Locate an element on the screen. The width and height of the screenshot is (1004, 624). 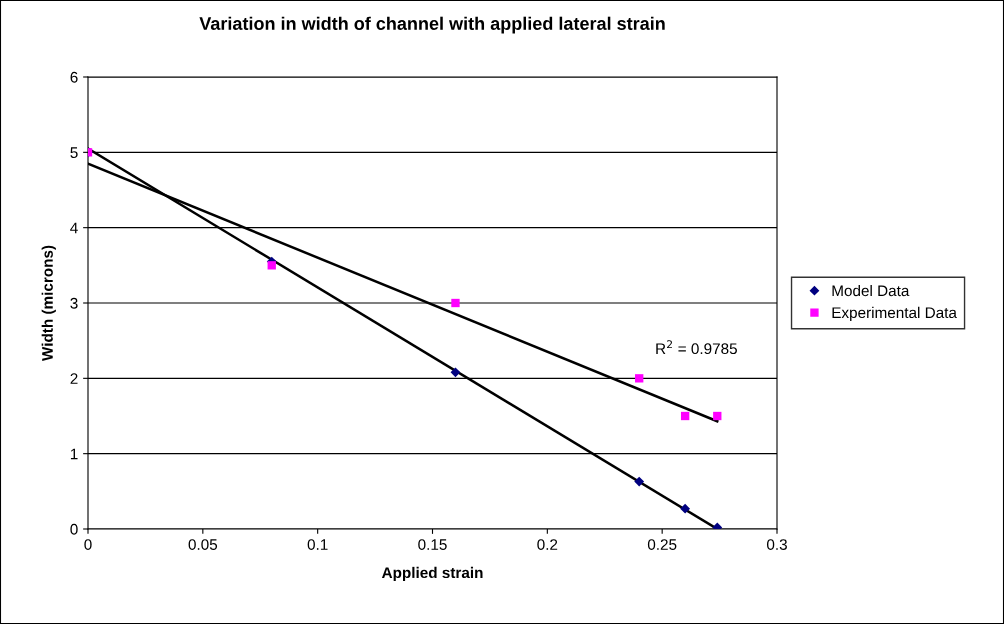
legend-label: Experimental Data is located at coordinates (894, 314).